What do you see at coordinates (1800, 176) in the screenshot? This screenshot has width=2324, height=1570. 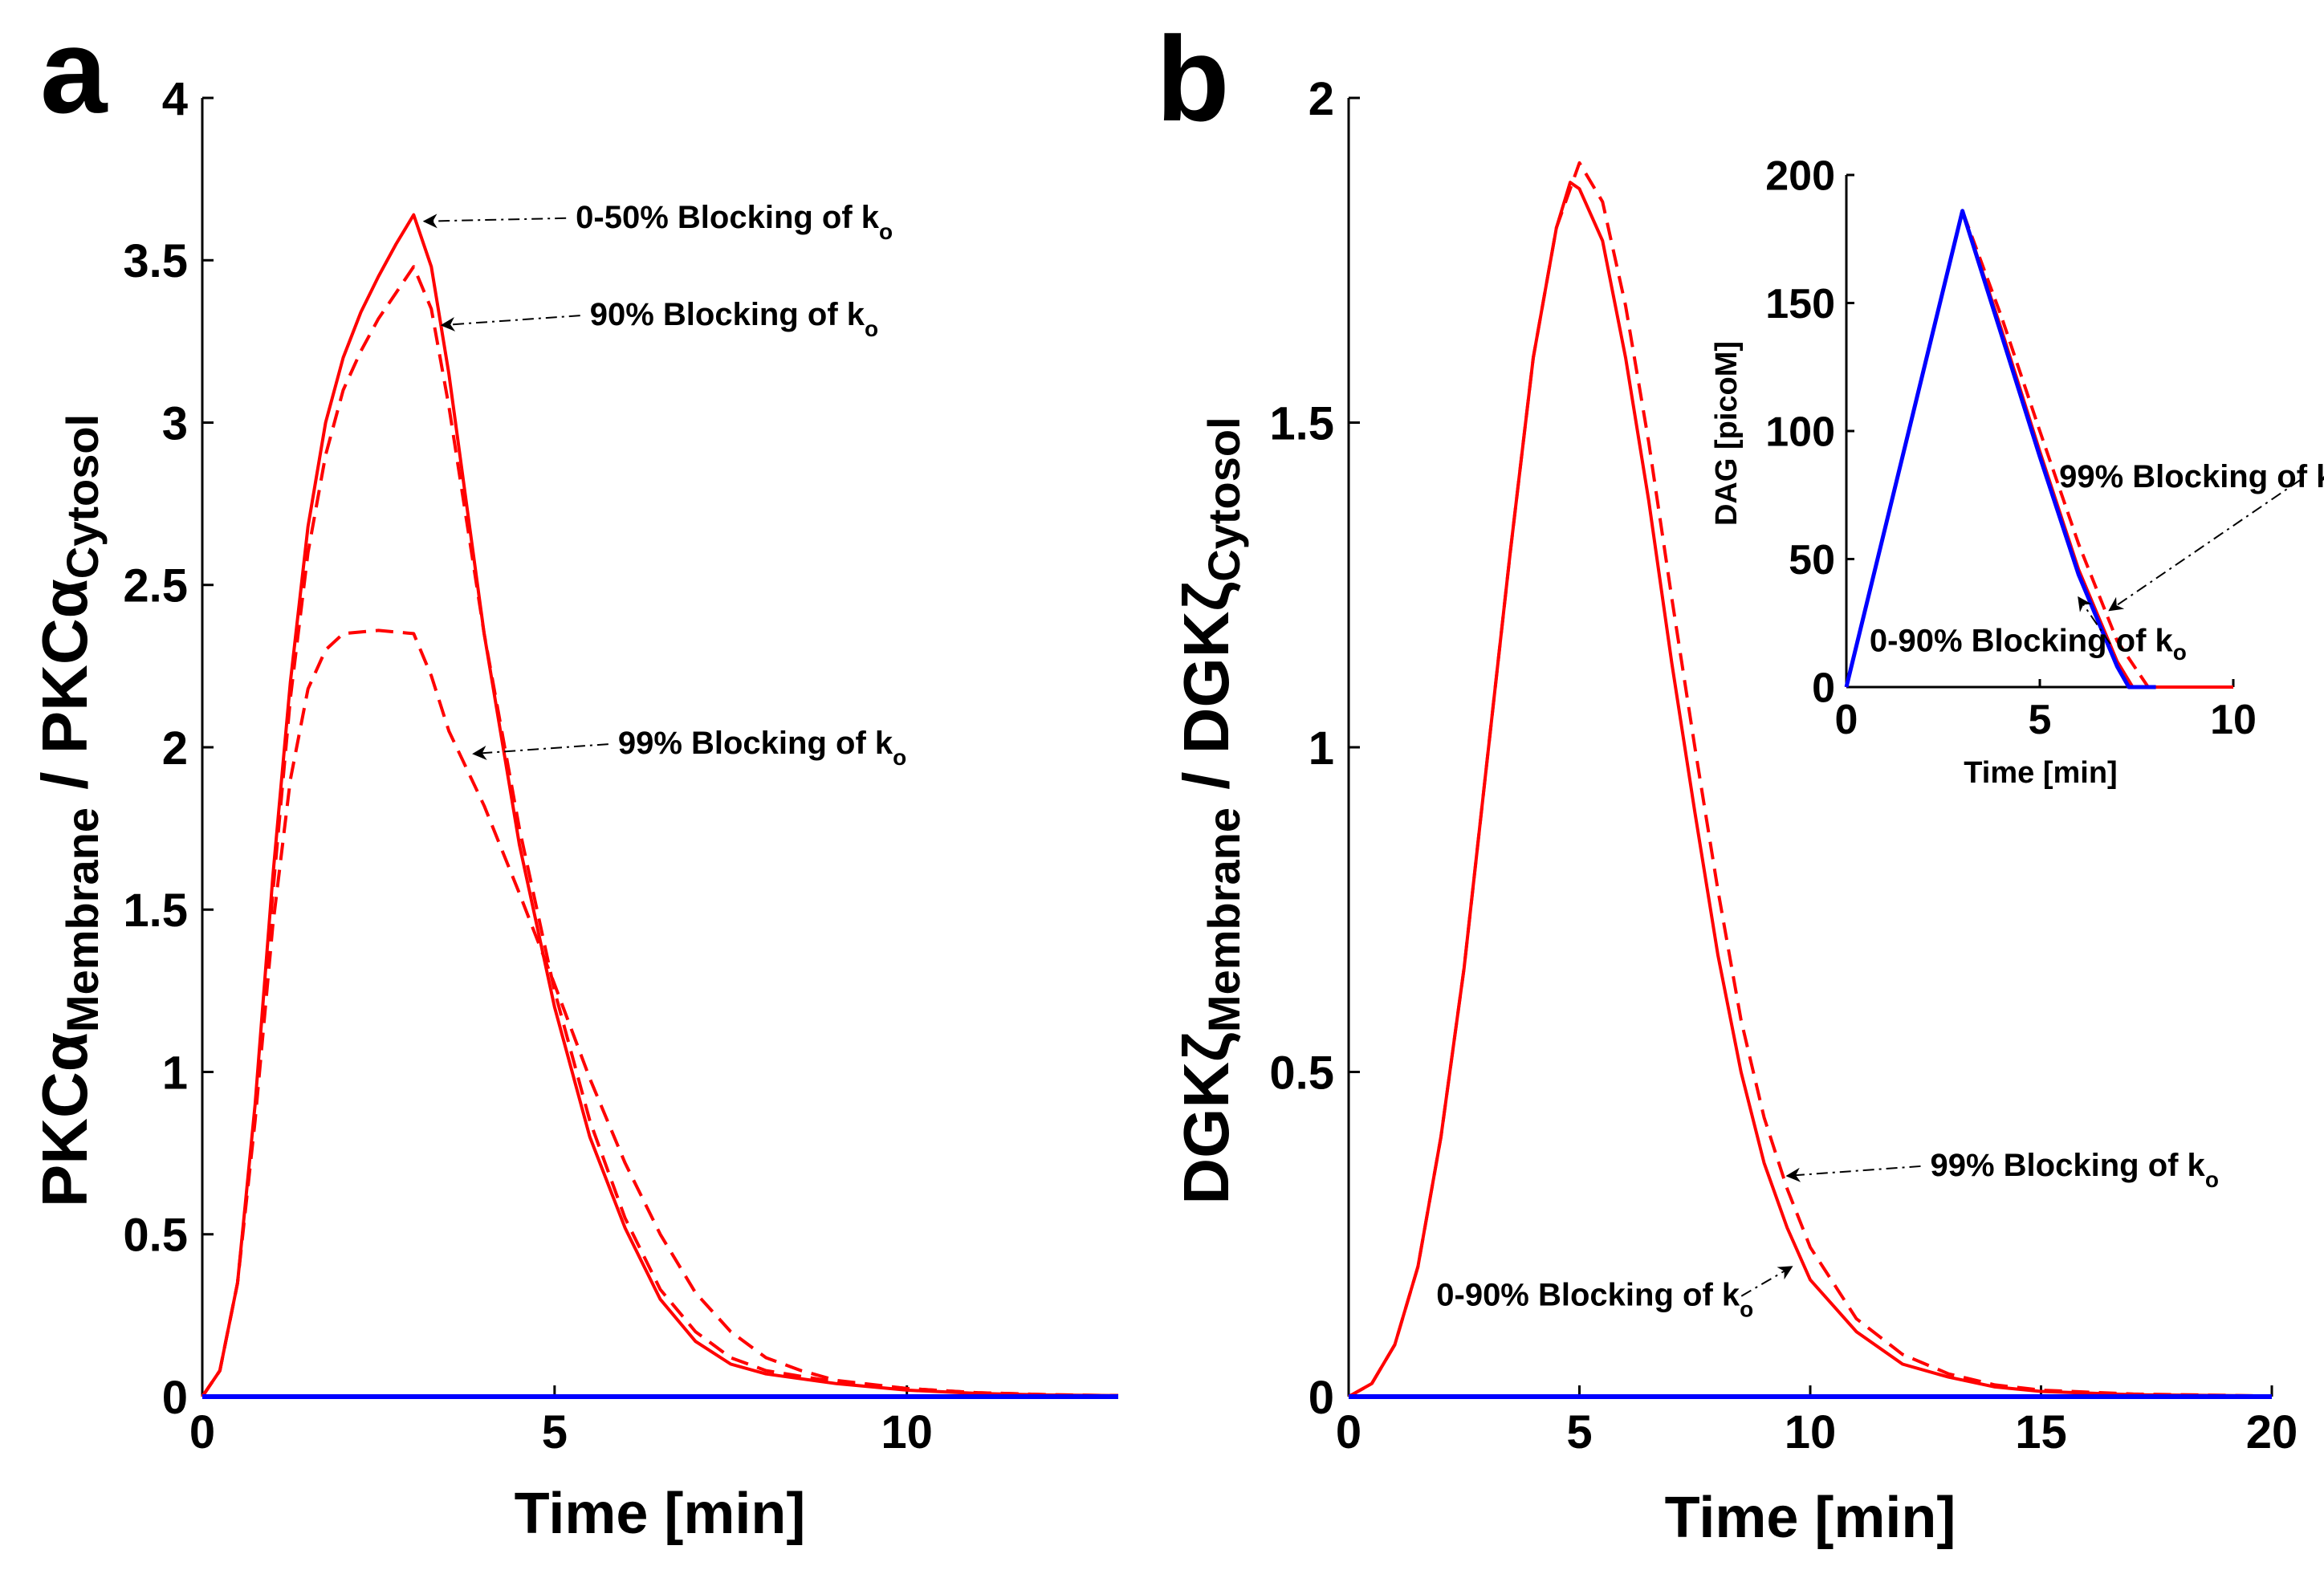 I see `inset-ytick-label: 200` at bounding box center [1800, 176].